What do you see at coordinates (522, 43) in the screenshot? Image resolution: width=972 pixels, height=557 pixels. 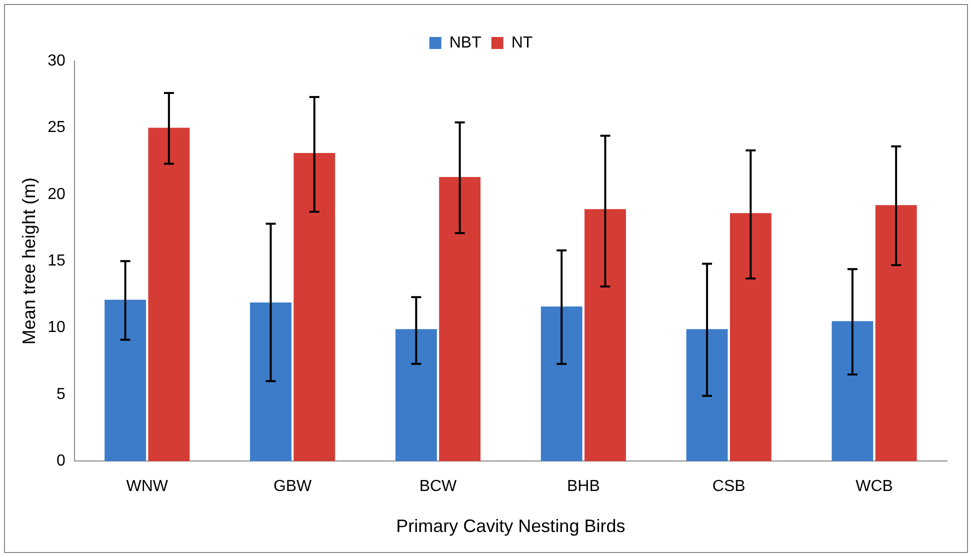 I see `legend-label: NT` at bounding box center [522, 43].